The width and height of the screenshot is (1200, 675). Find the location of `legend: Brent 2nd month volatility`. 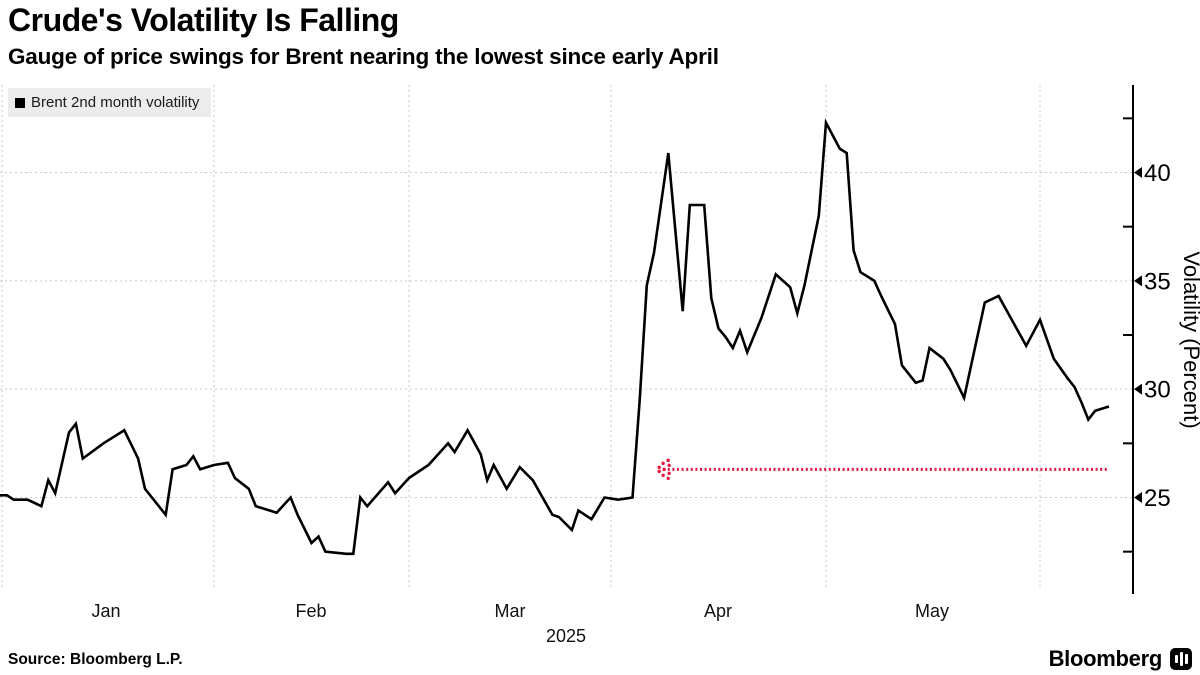

legend: Brent 2nd month volatility is located at coordinates (110, 102).